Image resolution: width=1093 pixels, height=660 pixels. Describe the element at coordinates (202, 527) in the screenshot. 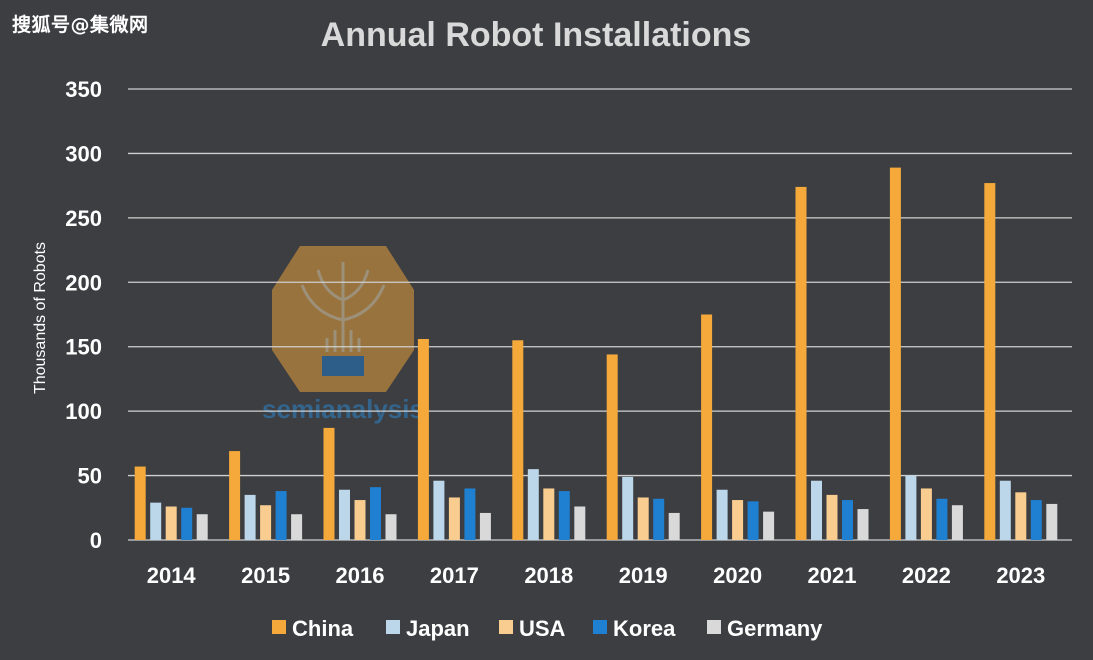

I see `bar-germany-2014` at that location.